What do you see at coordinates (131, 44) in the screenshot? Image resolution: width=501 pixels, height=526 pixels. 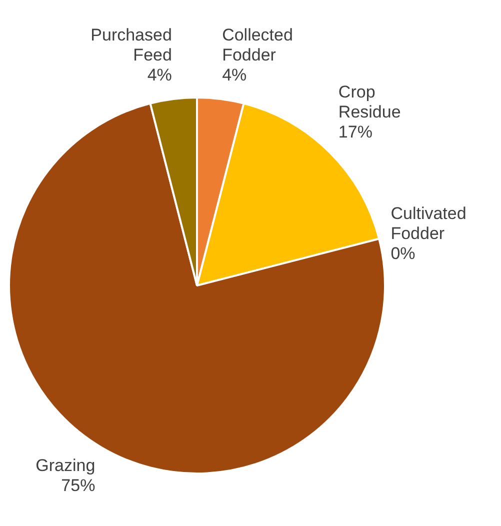 I see `slice-label: Purchased Feed` at bounding box center [131, 44].